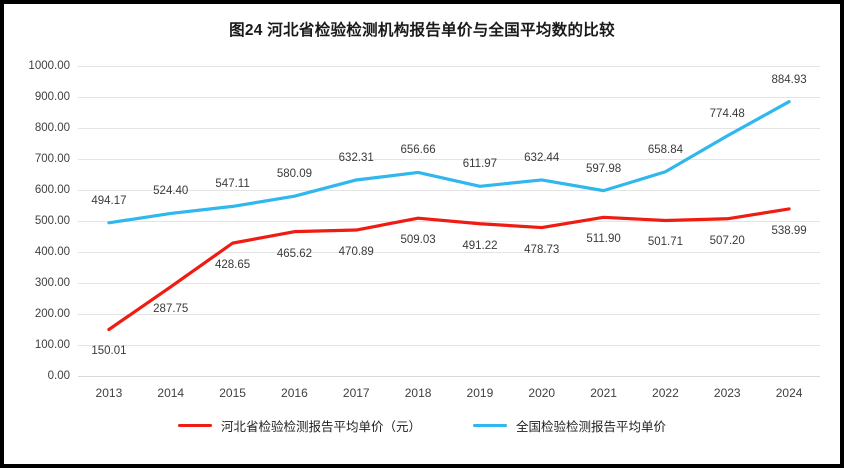  Describe the element at coordinates (418, 150) in the screenshot. I see `data-label: 656.66` at that location.